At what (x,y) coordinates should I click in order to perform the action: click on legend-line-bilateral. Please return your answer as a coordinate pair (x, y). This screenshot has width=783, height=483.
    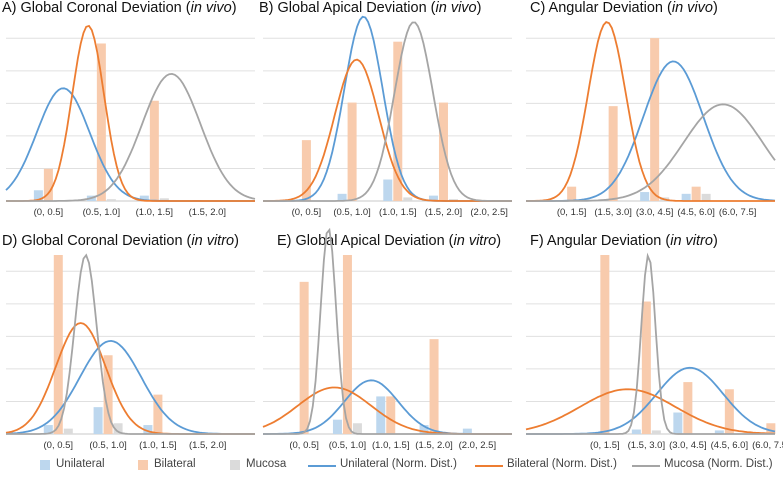
    Looking at the image, I should click on (489, 466).